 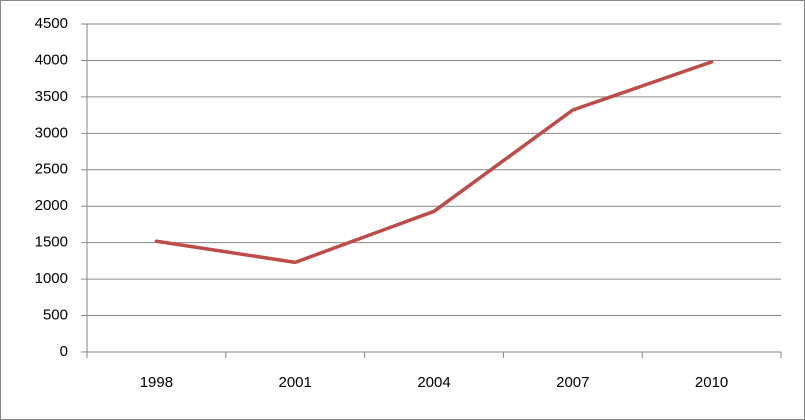 I want to click on y-tick-label: 3000, so click(x=51, y=132).